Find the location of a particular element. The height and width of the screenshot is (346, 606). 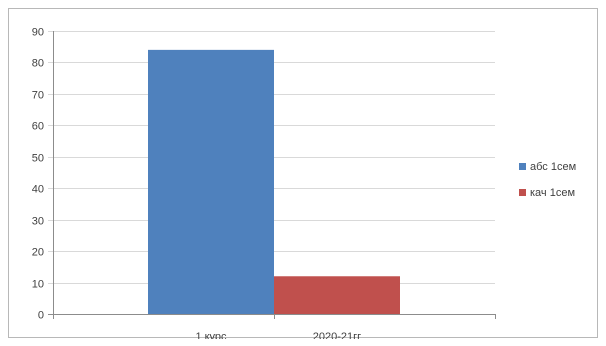

legend: абс 1сем кач 1сем is located at coordinates (547, 180).